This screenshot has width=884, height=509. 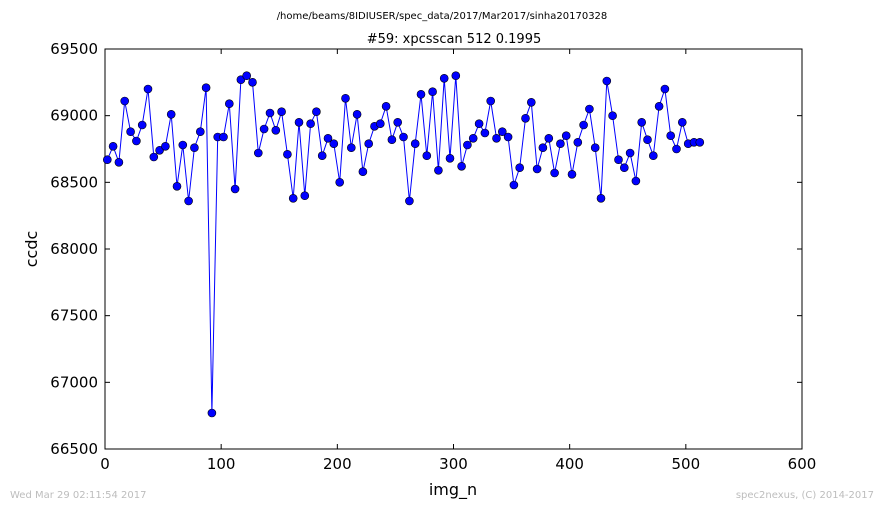 I want to click on y-tick-label: 68500, so click(x=74, y=182).